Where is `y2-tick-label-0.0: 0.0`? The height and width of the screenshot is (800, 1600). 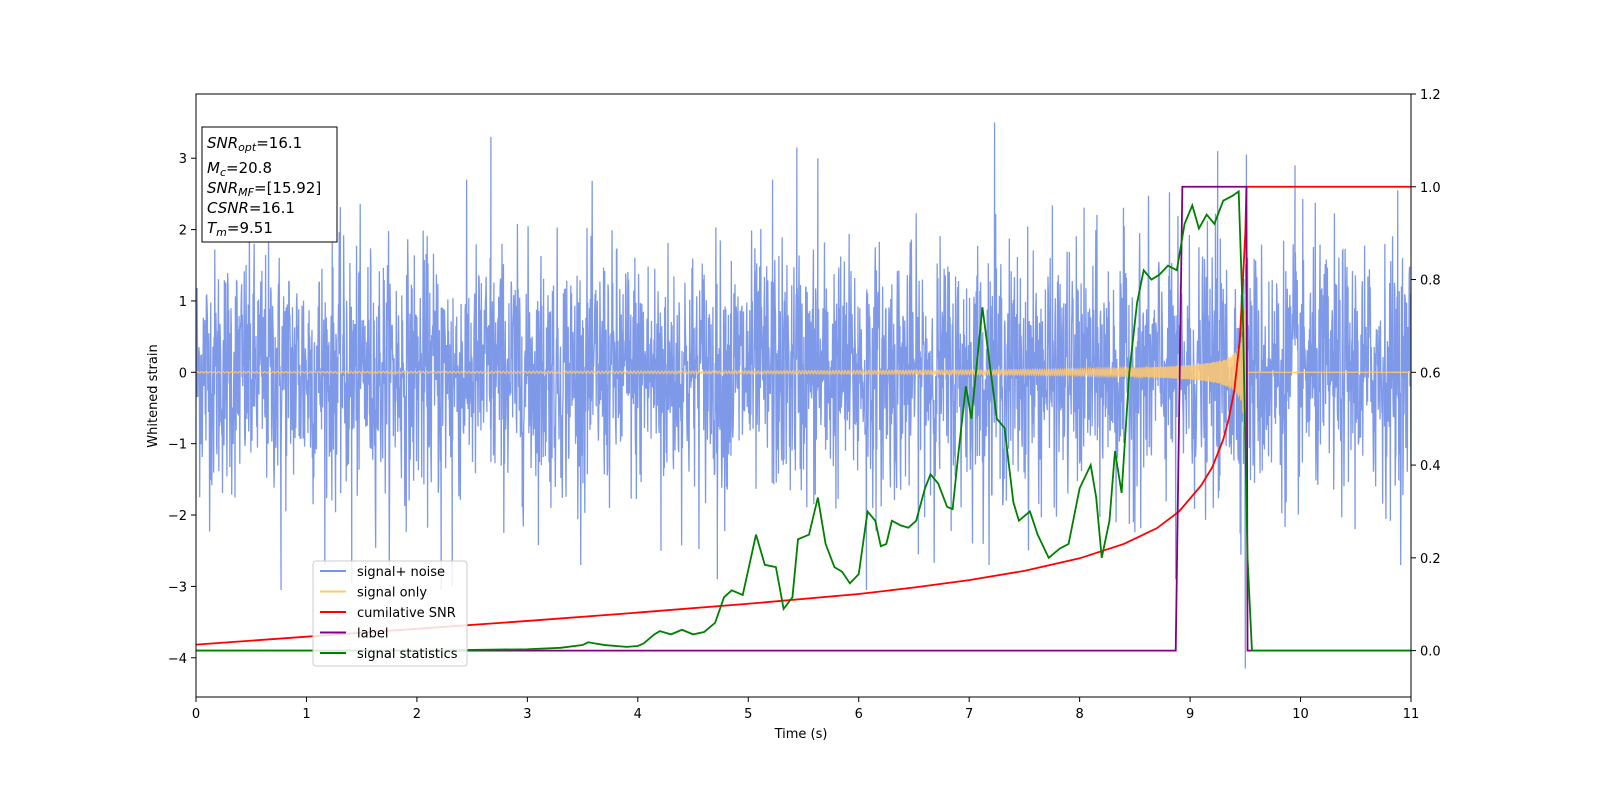
y2-tick-label-0.0: 0.0 is located at coordinates (1430, 652).